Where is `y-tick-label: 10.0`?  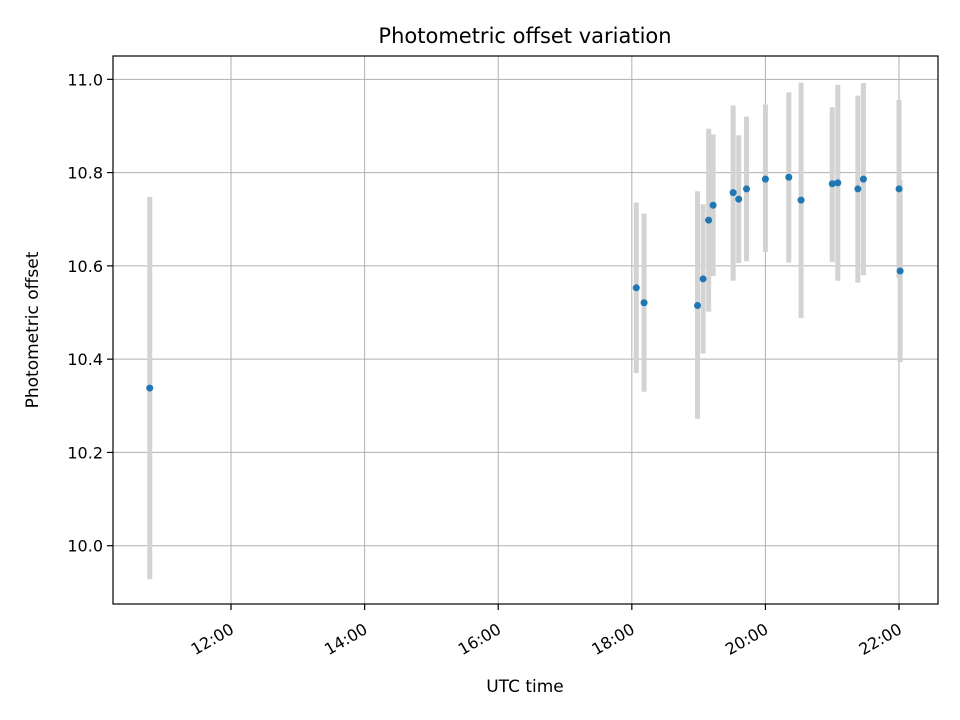 y-tick-label: 10.0 is located at coordinates (85, 546).